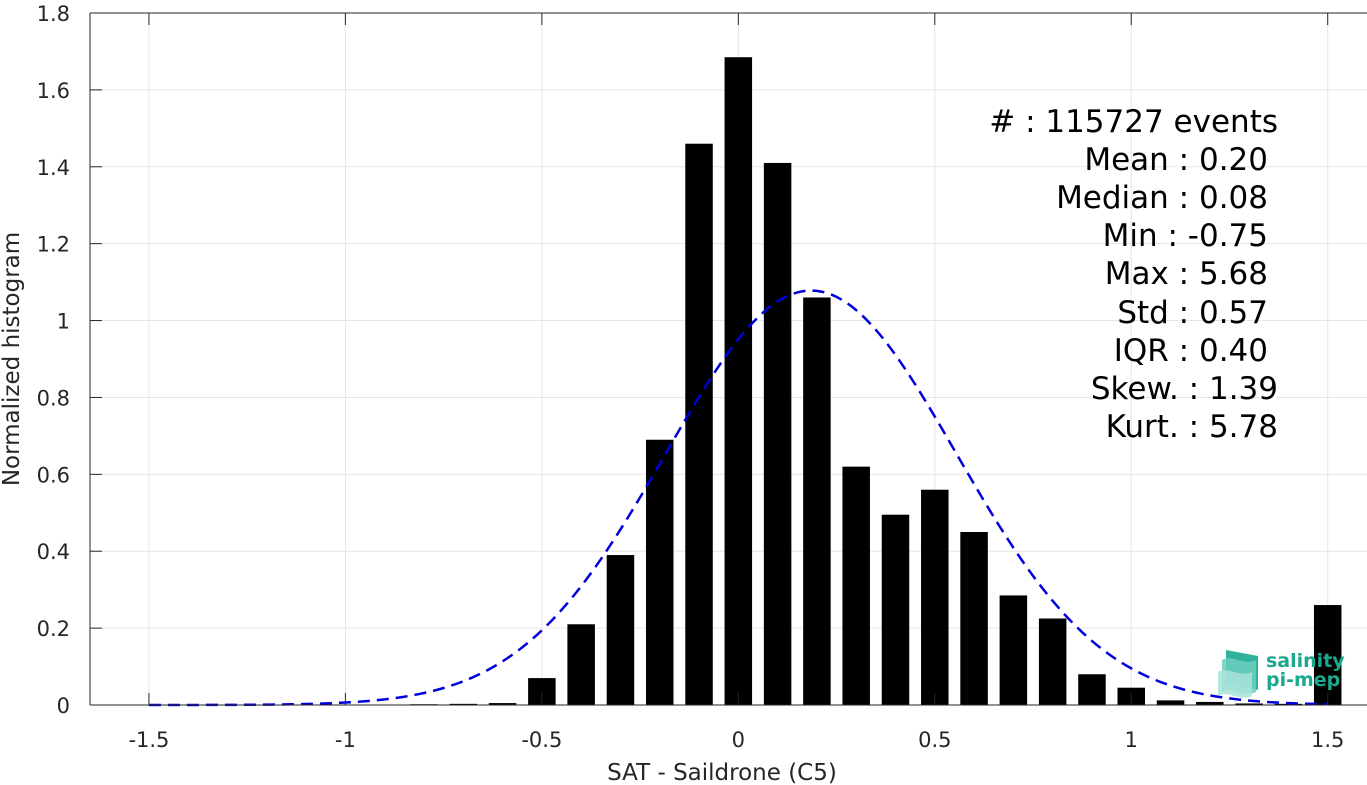 This screenshot has height=785, width=1367. Describe the element at coordinates (934, 740) in the screenshot. I see `x-tick-label-4: 0.5` at that location.